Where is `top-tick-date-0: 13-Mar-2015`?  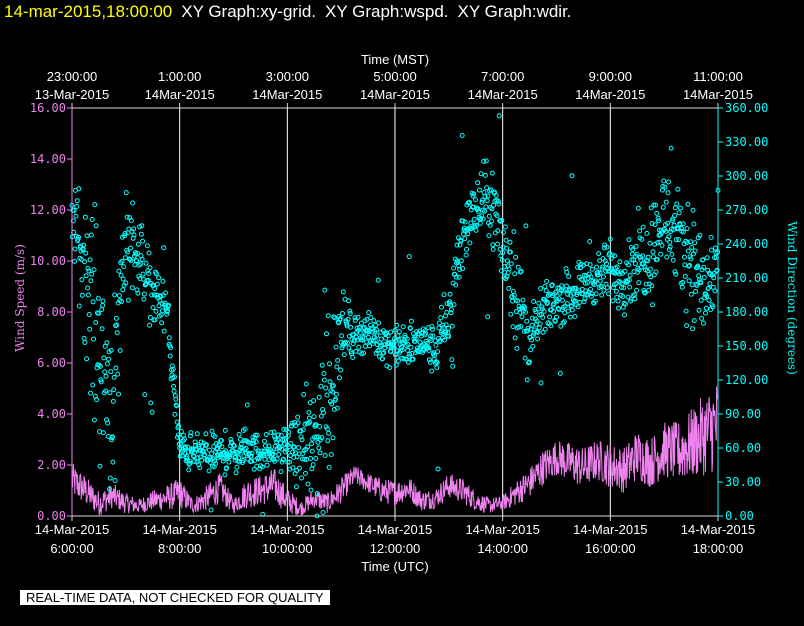 top-tick-date-0: 13-Mar-2015 is located at coordinates (72, 94).